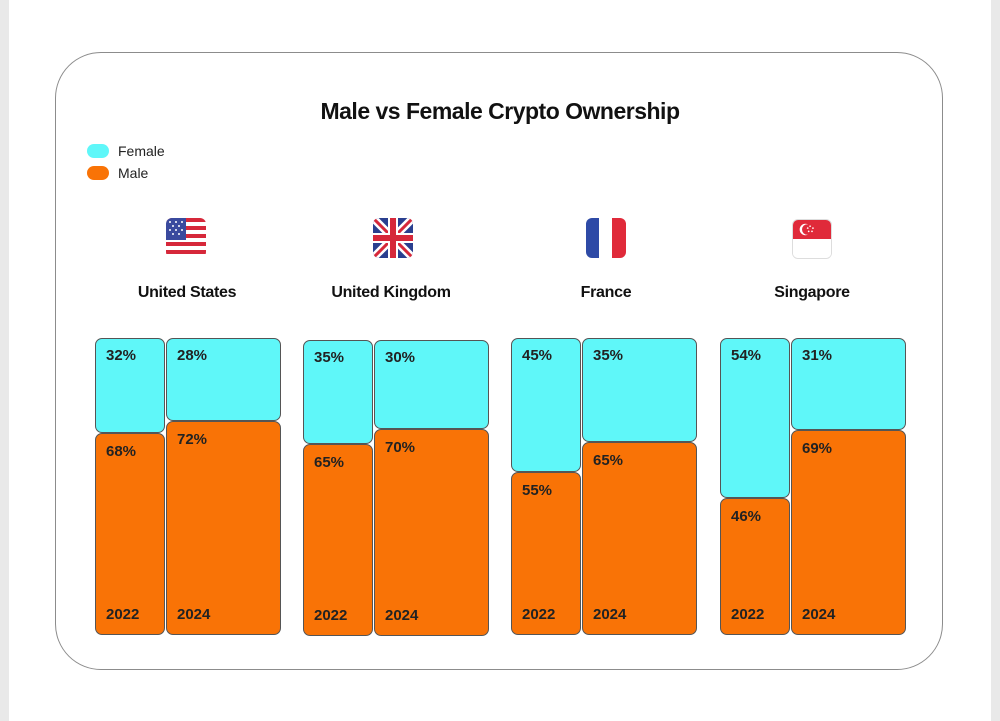  Describe the element at coordinates (606, 238) in the screenshot. I see `france-flag-icon` at that location.